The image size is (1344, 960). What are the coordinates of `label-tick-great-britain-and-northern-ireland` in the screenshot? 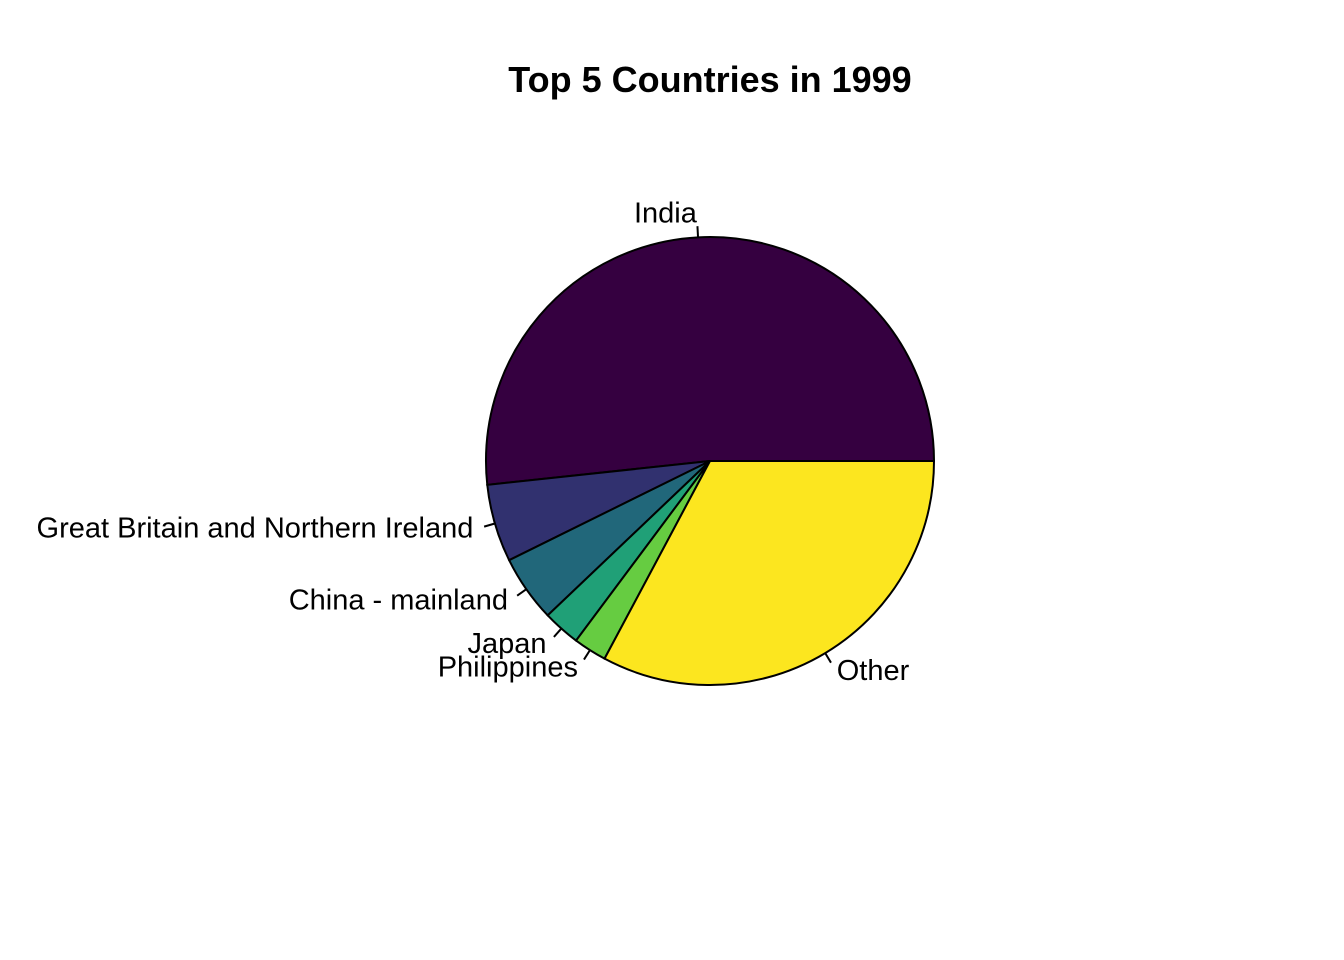 It's located at (489, 525).